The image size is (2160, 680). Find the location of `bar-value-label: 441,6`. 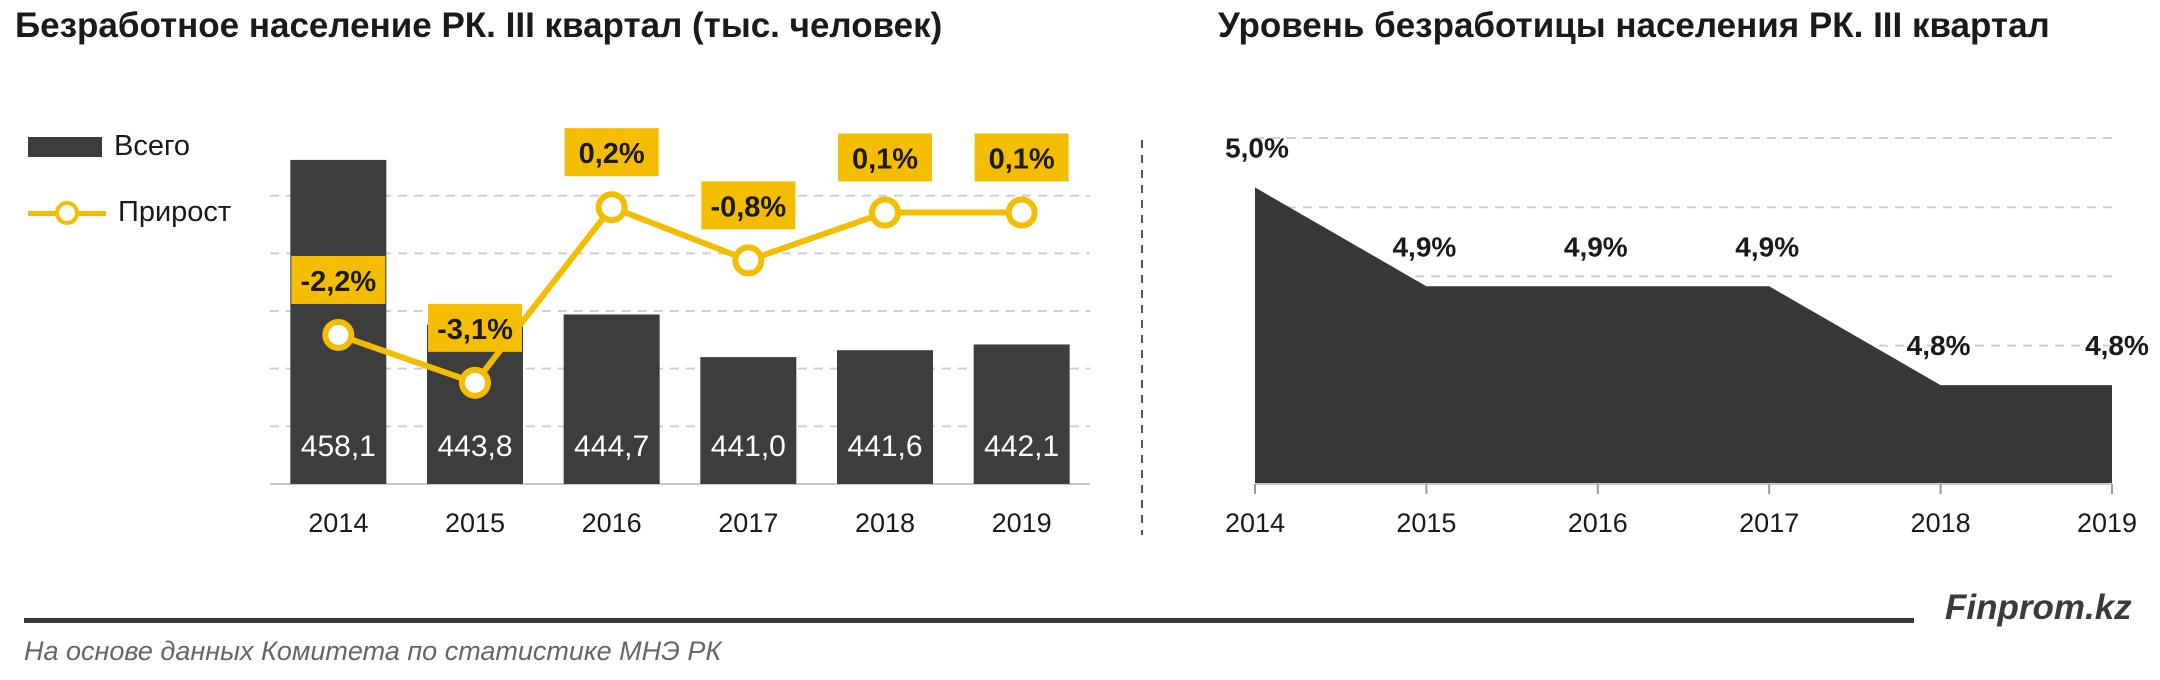

bar-value-label: 441,6 is located at coordinates (884, 446).